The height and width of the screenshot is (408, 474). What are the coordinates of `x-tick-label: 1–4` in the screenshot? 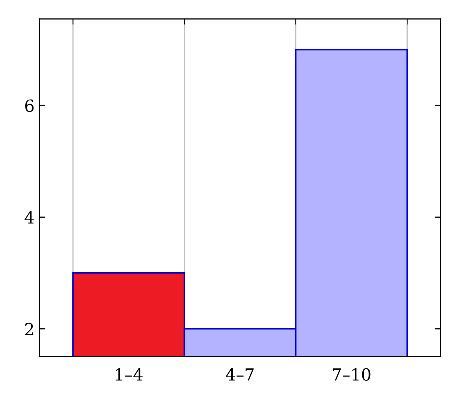 It's located at (129, 374).